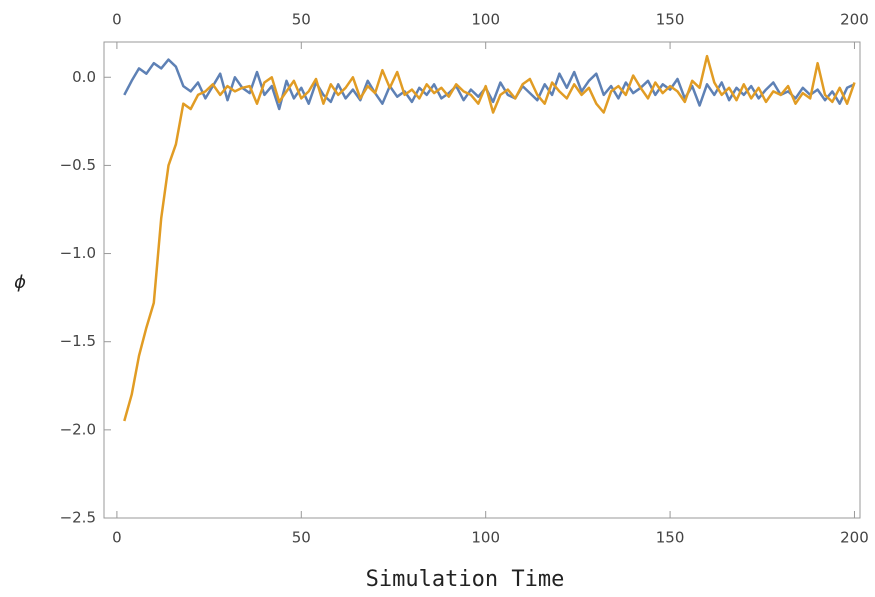 Image resolution: width=875 pixels, height=597 pixels. What do you see at coordinates (670, 20) in the screenshot?
I see `x-top-tick-label: 150` at bounding box center [670, 20].